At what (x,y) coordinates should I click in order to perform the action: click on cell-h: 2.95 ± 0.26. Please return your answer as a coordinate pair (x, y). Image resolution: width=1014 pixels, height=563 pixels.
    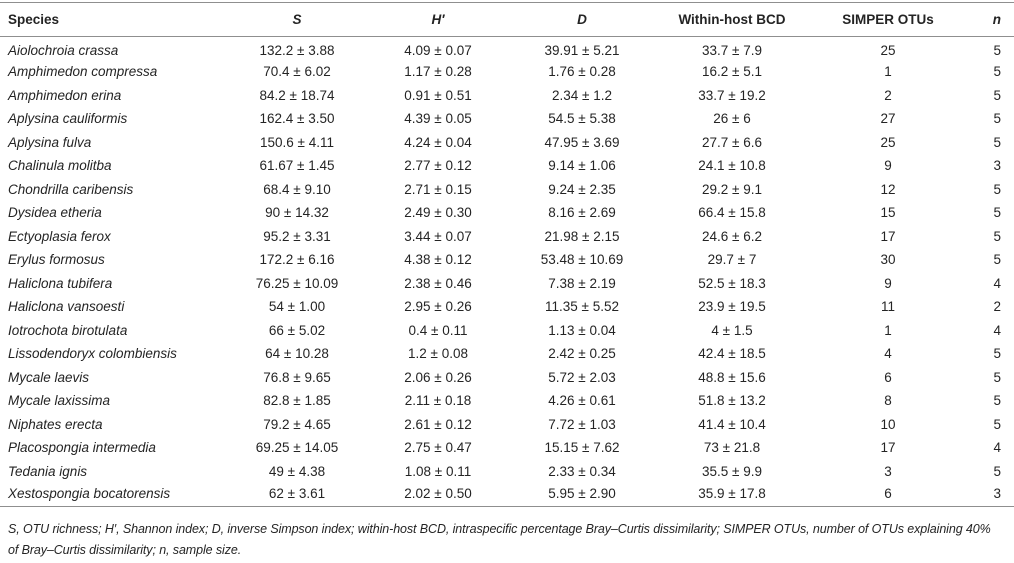
    Looking at the image, I should click on (438, 307).